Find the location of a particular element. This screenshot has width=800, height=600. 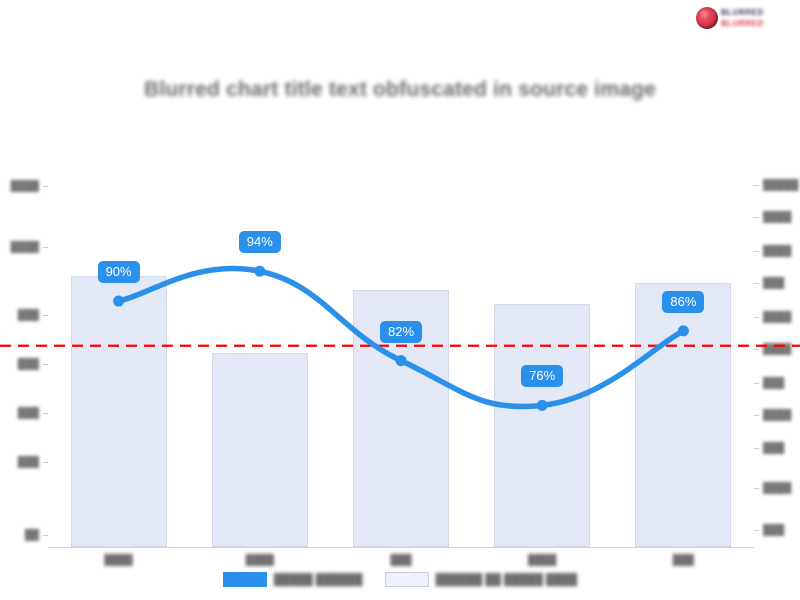

legend-item-line-series: █████ ██████ is located at coordinates (292, 579).